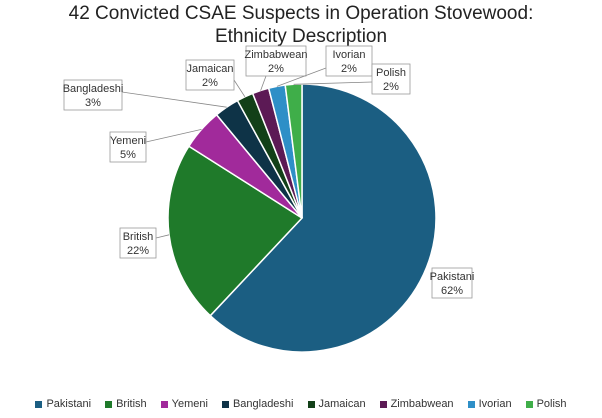  Describe the element at coordinates (162, 236) in the screenshot. I see `leader-line-british` at that location.